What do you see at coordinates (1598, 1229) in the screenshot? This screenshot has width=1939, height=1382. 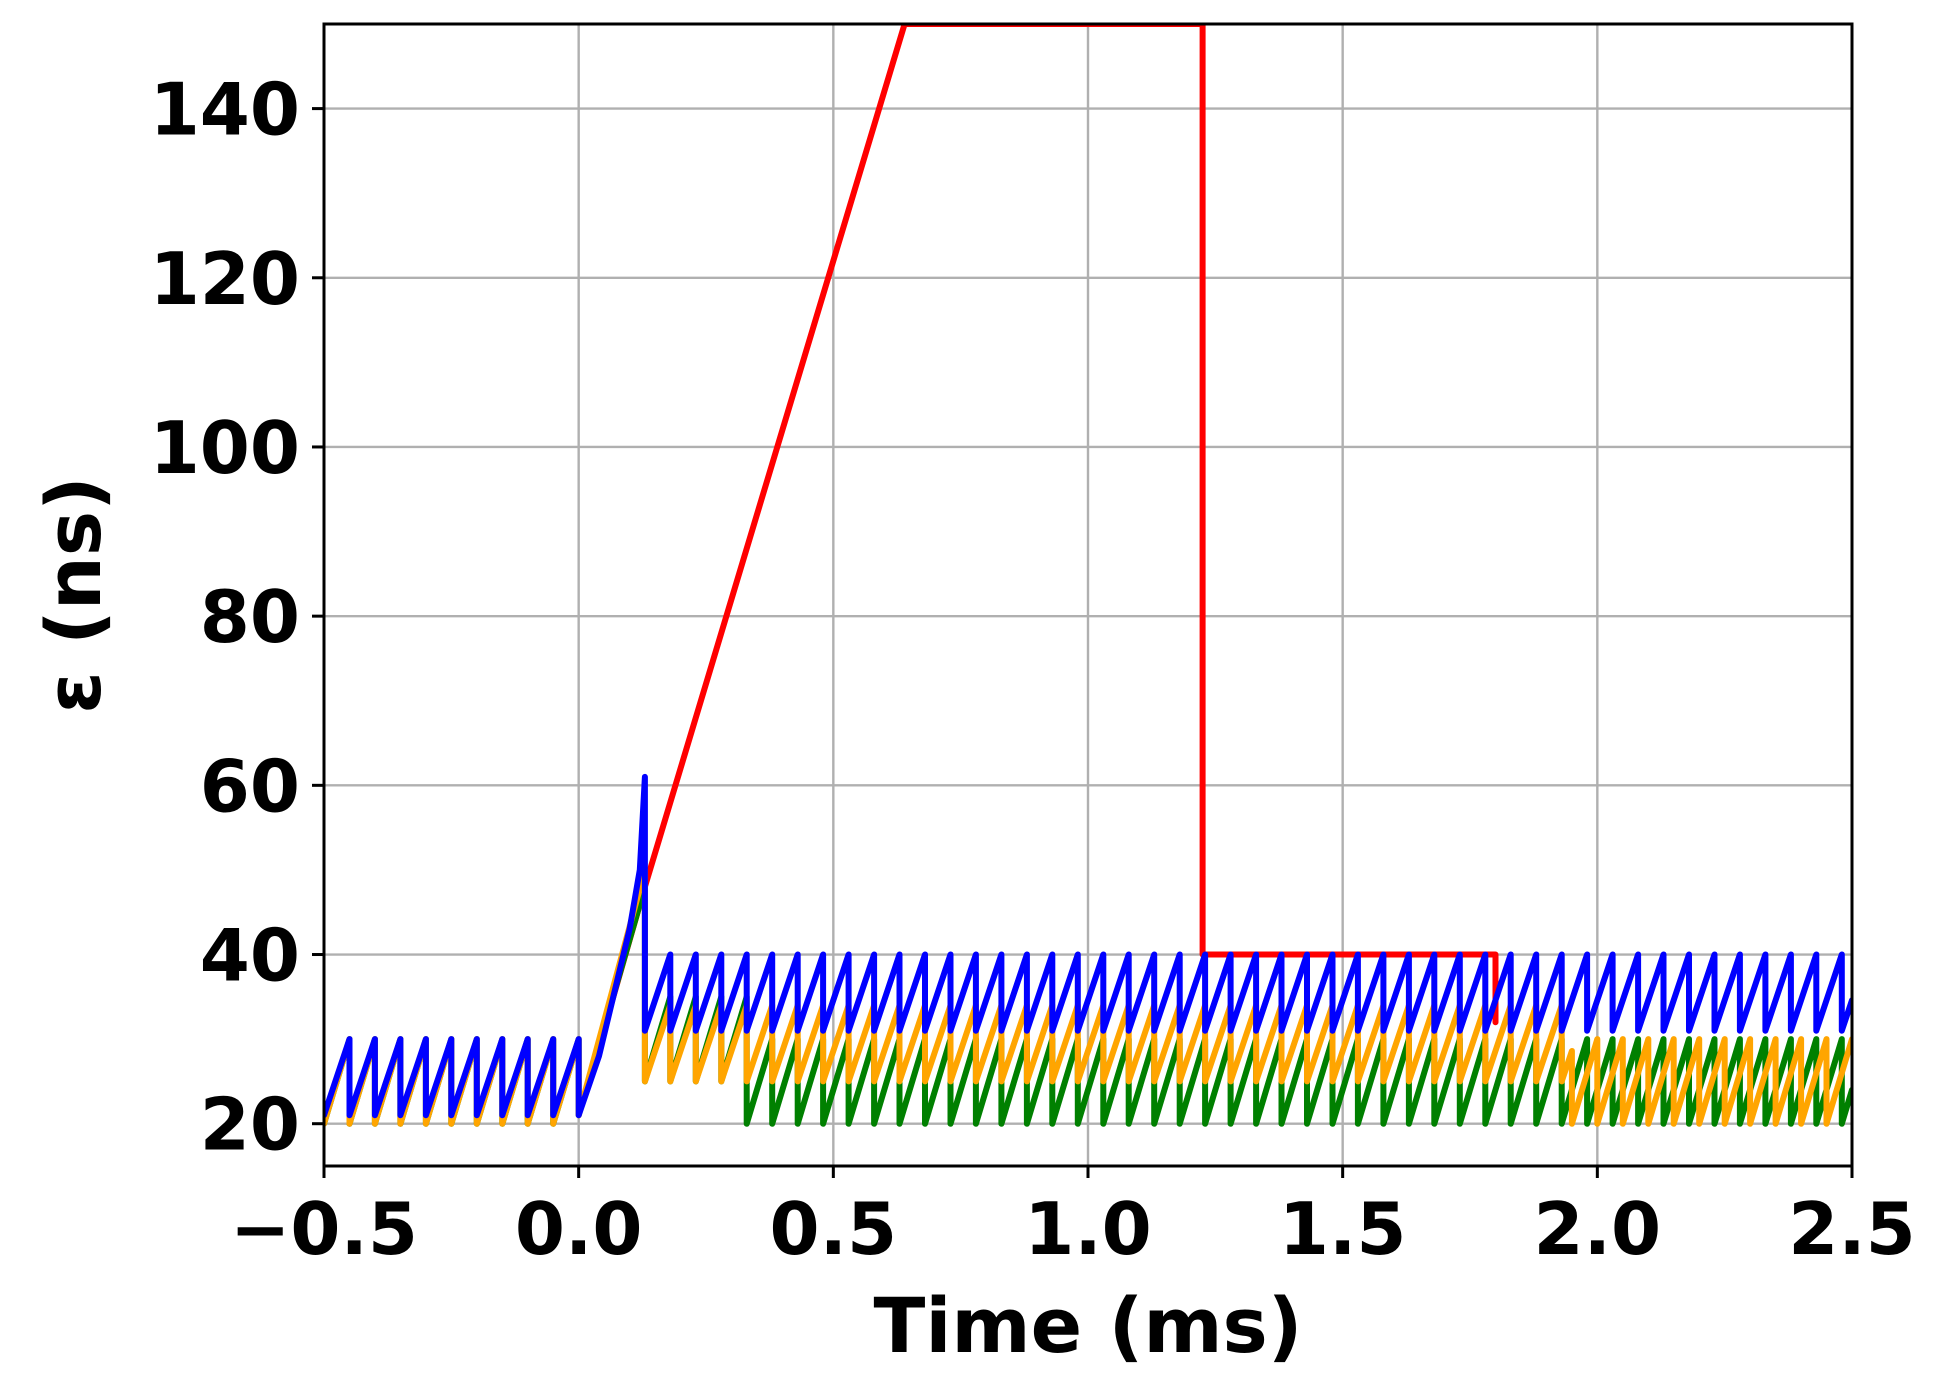 I see `x-tick-label: 2.0` at bounding box center [1598, 1229].